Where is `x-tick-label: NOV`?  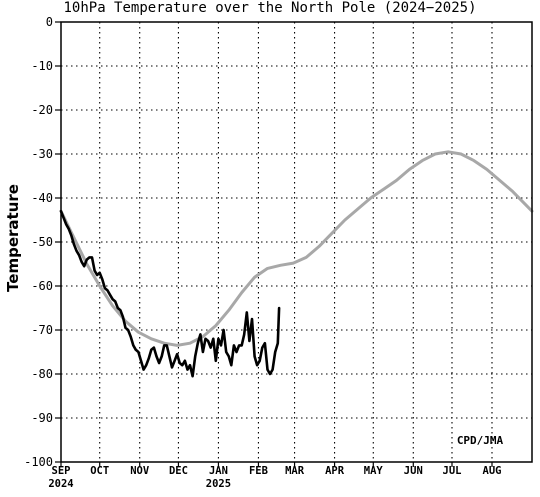
x-tick-label: NOV is located at coordinates (140, 471).